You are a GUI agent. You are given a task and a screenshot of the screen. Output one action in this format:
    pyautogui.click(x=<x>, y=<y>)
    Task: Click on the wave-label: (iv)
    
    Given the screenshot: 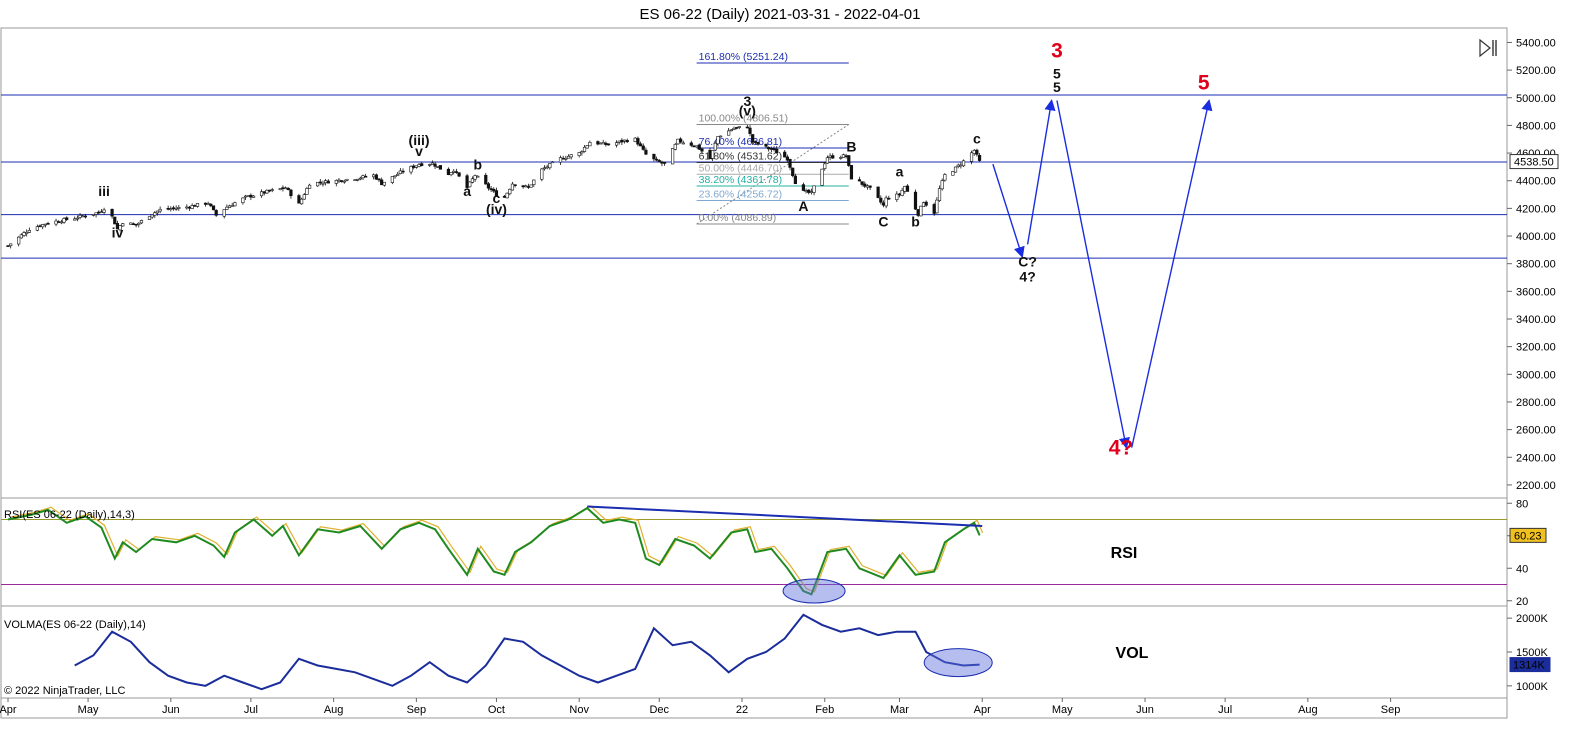 What is the action you would take?
    pyautogui.click(x=496, y=209)
    